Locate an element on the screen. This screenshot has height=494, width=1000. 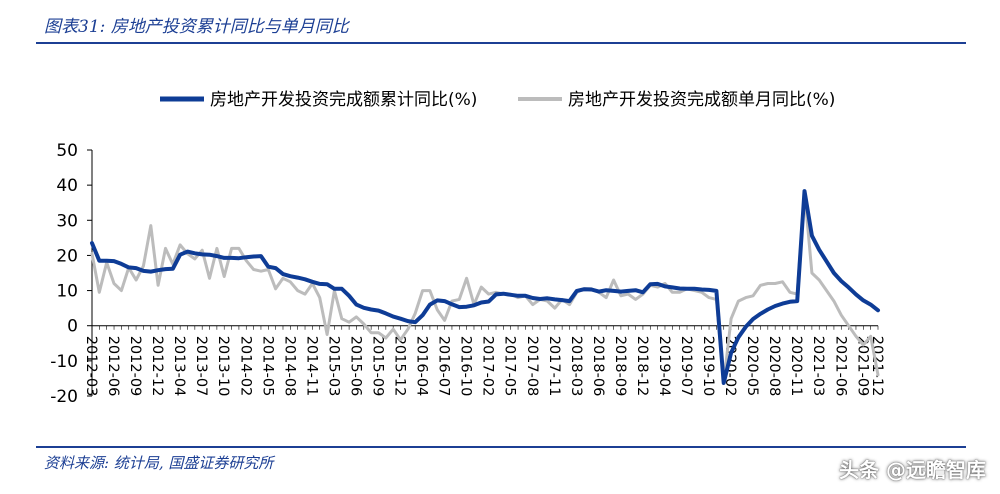
legend-label: 房地产开发投资完成额累计同比(%) is located at coordinates (343, 100).